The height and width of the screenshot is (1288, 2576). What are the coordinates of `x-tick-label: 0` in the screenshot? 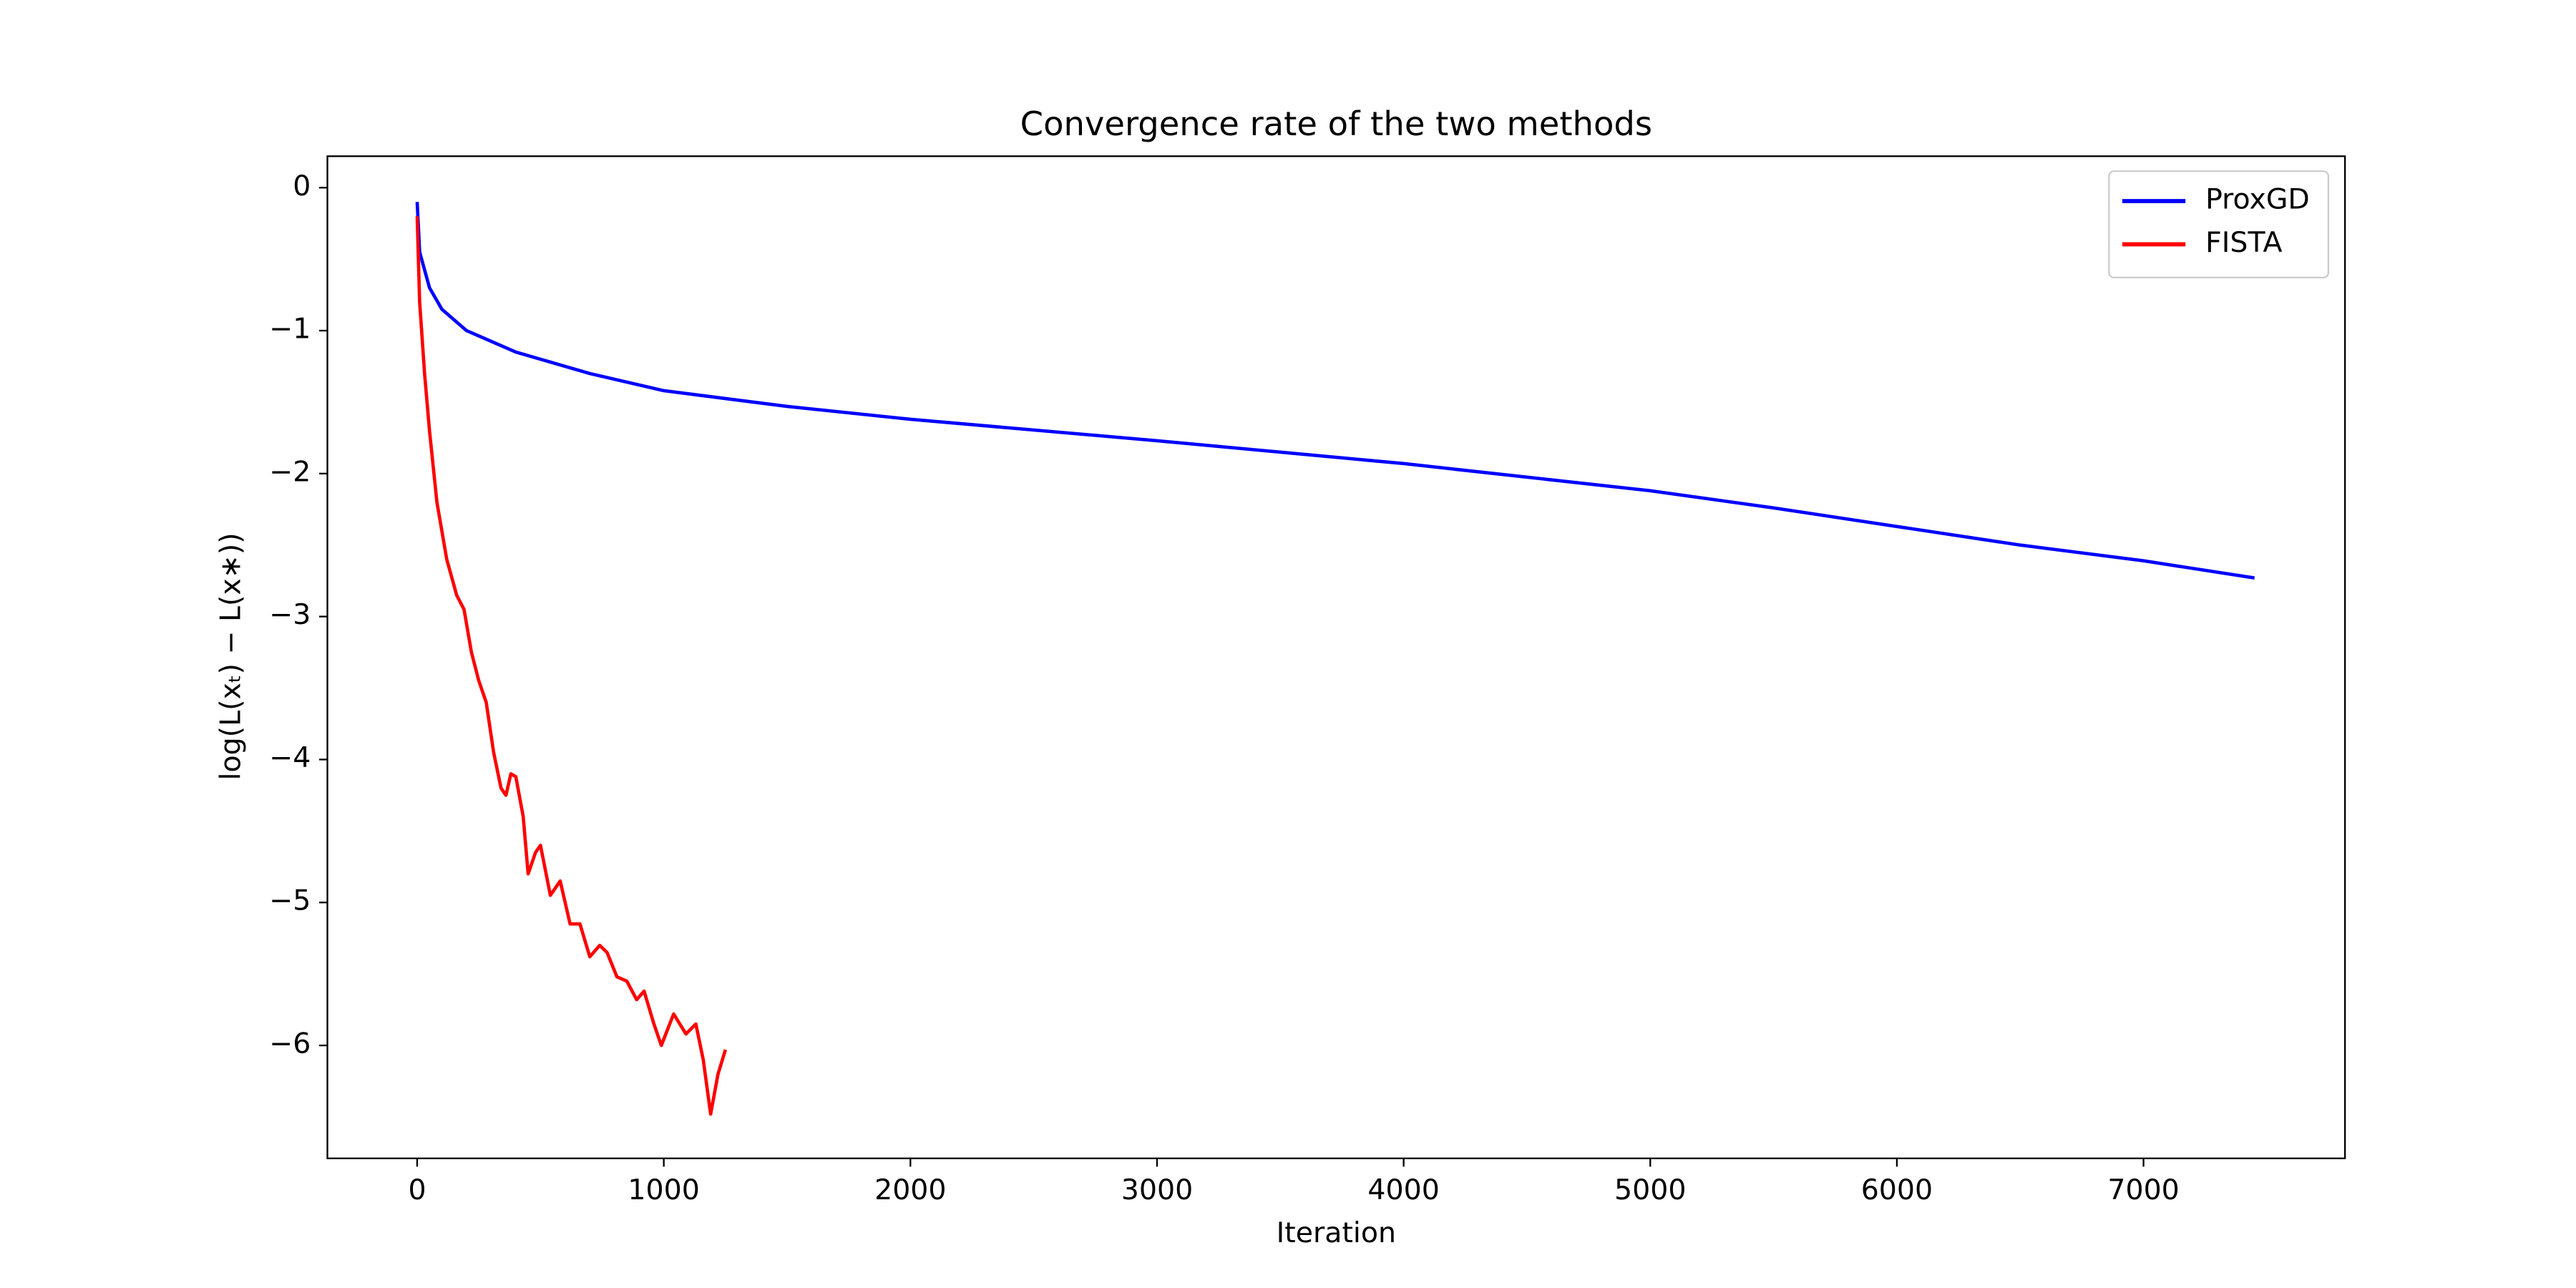 It's located at (417, 1190).